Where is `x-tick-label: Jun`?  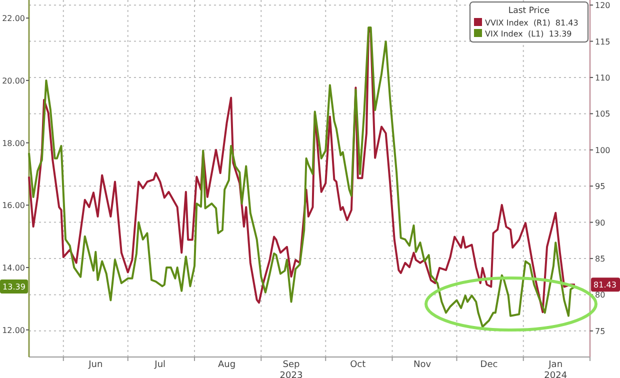
x-tick-label: Jun is located at coordinates (95, 365).